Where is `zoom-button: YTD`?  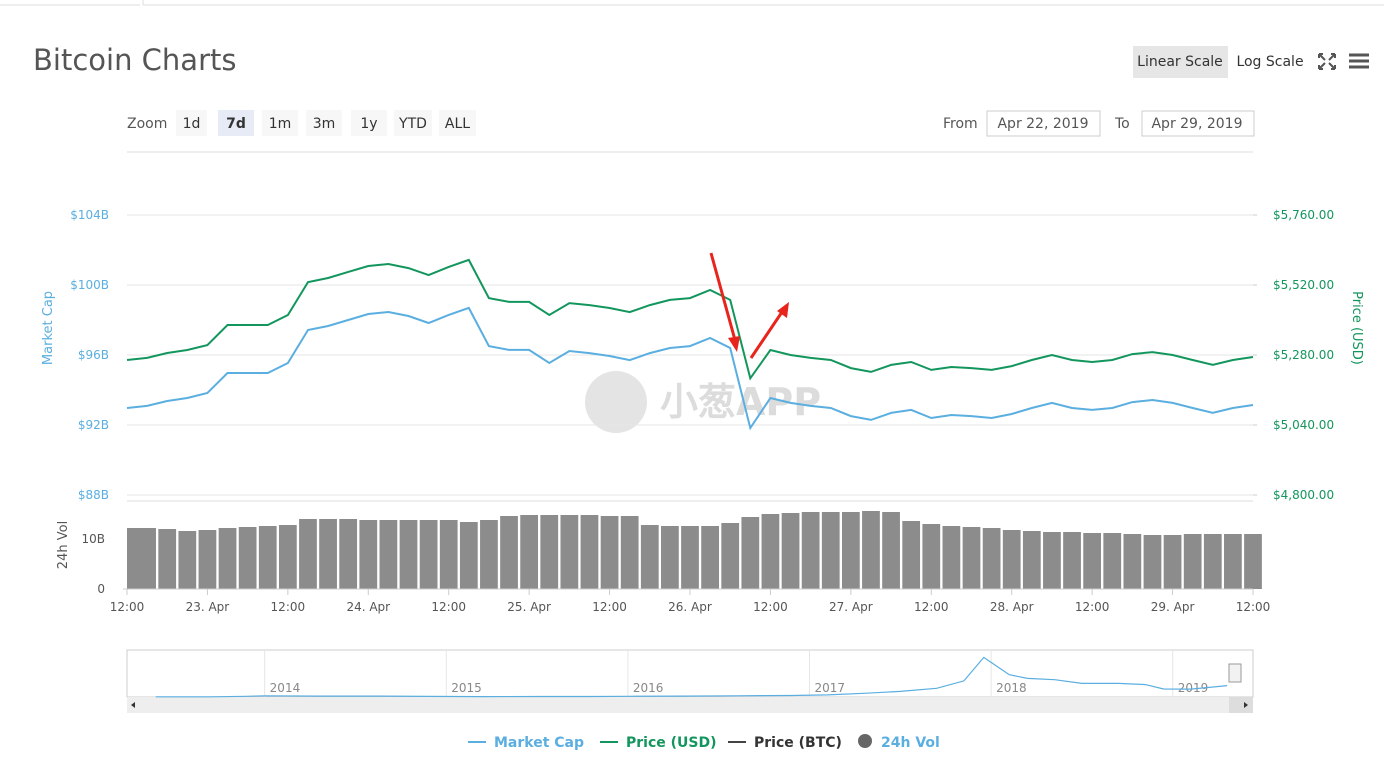
zoom-button: YTD is located at coordinates (412, 124).